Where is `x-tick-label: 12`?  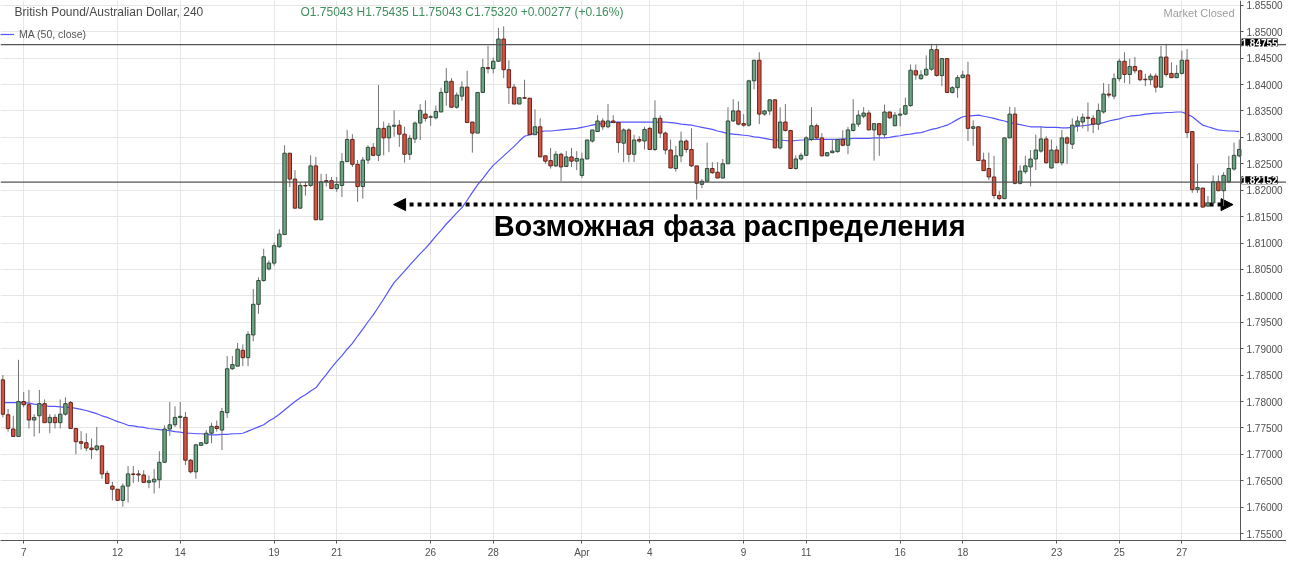 x-tick-label: 12 is located at coordinates (118, 552).